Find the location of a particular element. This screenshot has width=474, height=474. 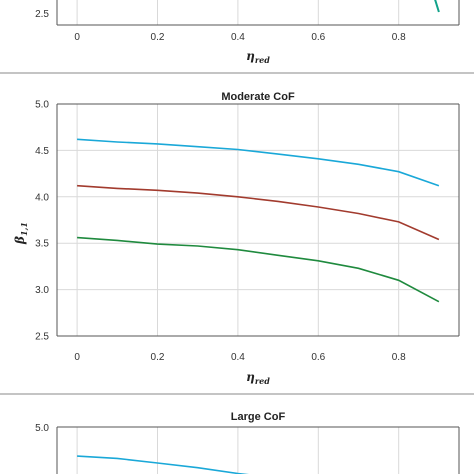

chart-title: Large CoF is located at coordinates (258, 417).